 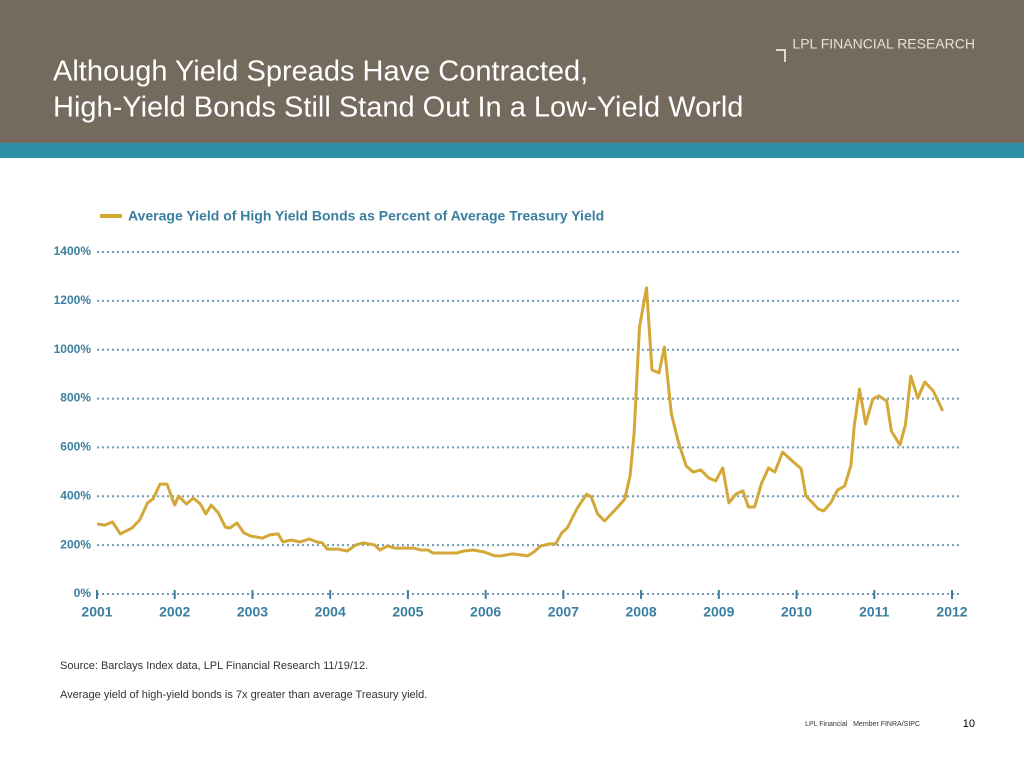 What do you see at coordinates (883, 44) in the screenshot?
I see `brand: LPL FINANCIAL RESEARCH` at bounding box center [883, 44].